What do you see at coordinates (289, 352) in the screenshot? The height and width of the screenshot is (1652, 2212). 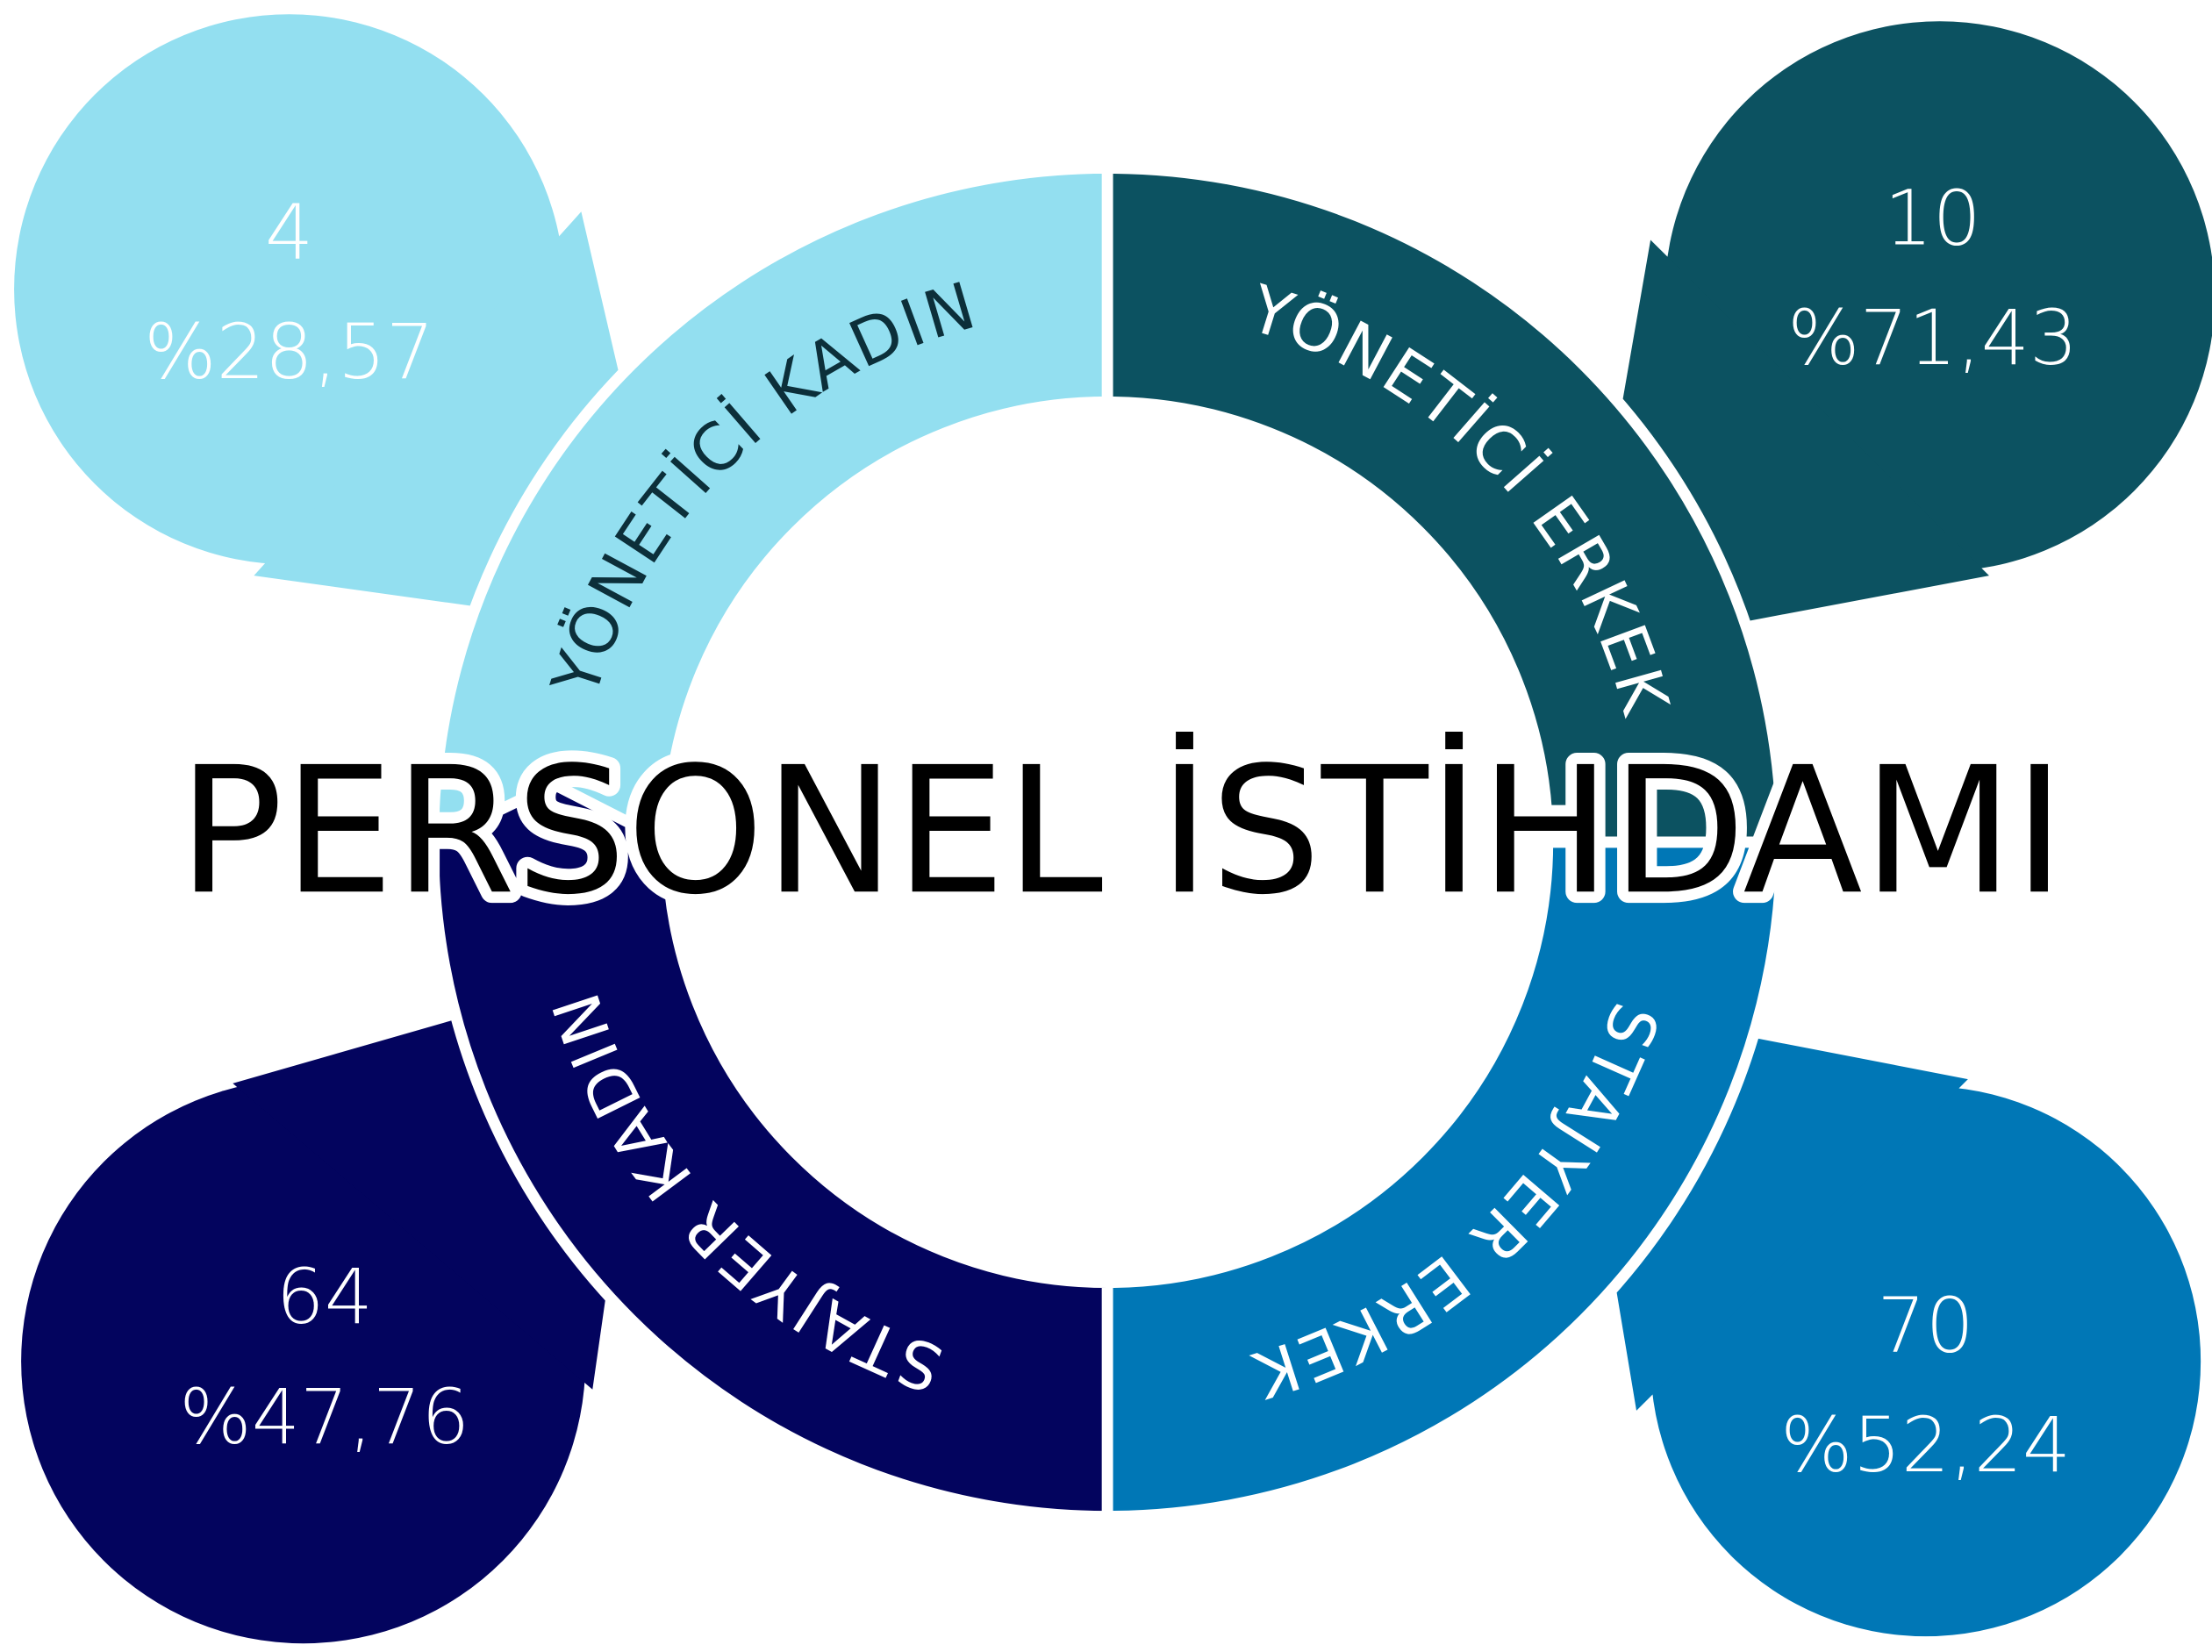 I see `percent: %28,57` at bounding box center [289, 352].